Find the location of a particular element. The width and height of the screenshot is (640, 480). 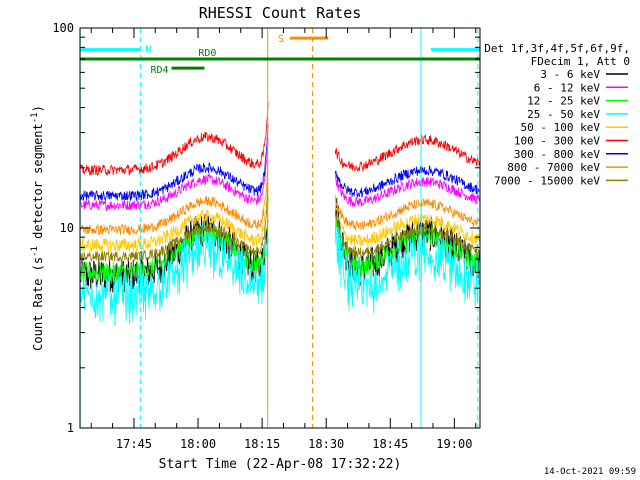

y-tick-label-3: 100 is located at coordinates (63, 28).